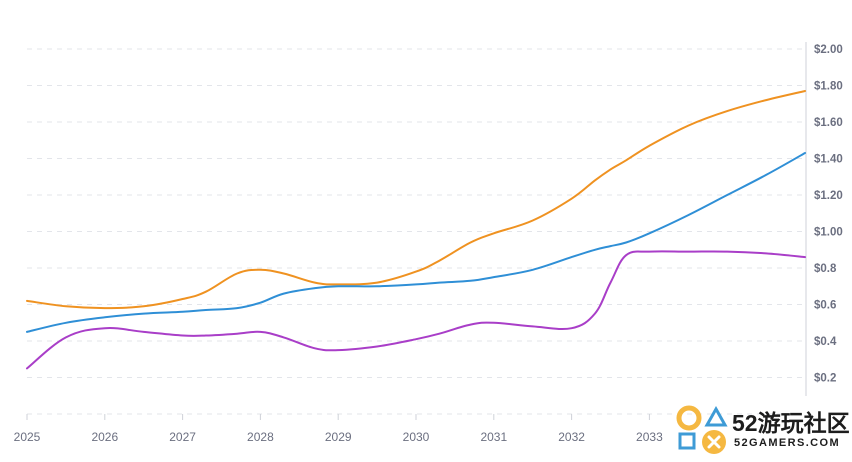  What do you see at coordinates (571, 437) in the screenshot?
I see `x-tick-label: 2032` at bounding box center [571, 437].